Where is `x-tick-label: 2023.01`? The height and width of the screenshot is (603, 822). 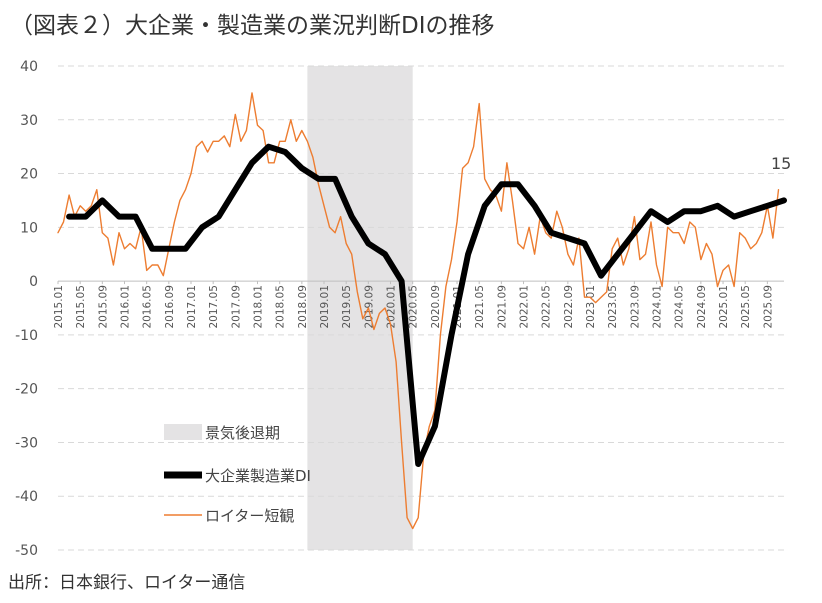 x-tick-label: 2023.01 is located at coordinates (591, 306).